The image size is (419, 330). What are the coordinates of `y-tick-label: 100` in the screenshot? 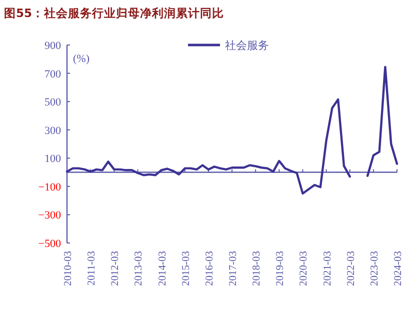 It's located at (53, 159).